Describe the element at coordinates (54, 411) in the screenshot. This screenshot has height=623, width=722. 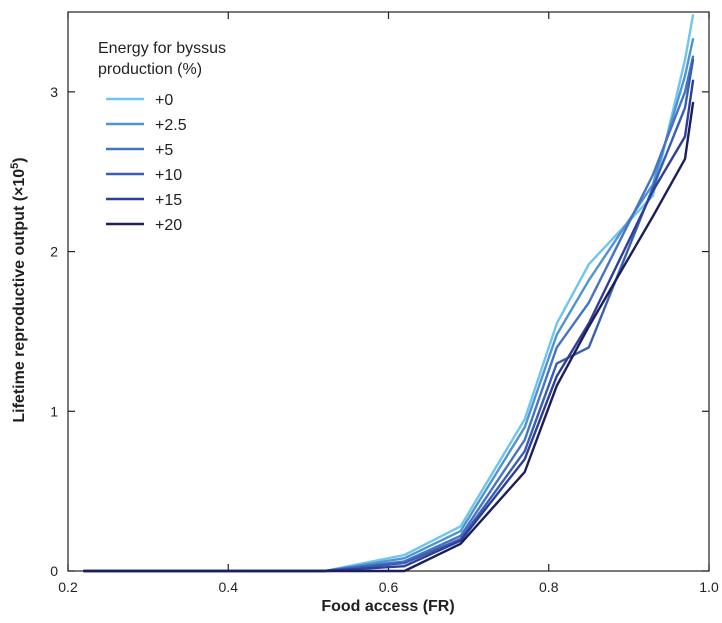
I see `y-tick-label: 1` at that location.